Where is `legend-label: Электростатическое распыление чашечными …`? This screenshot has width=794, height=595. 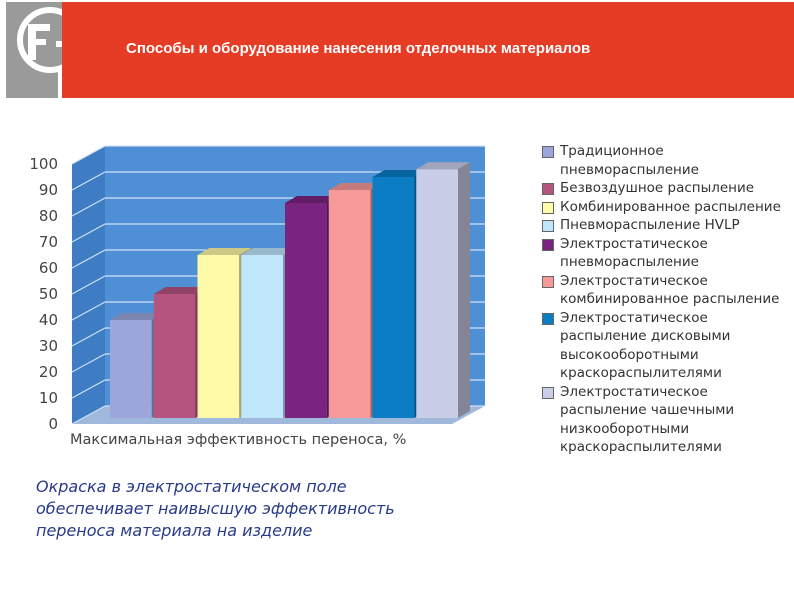
legend-label: Электростатическое распыление чашечными … is located at coordinates (647, 419).